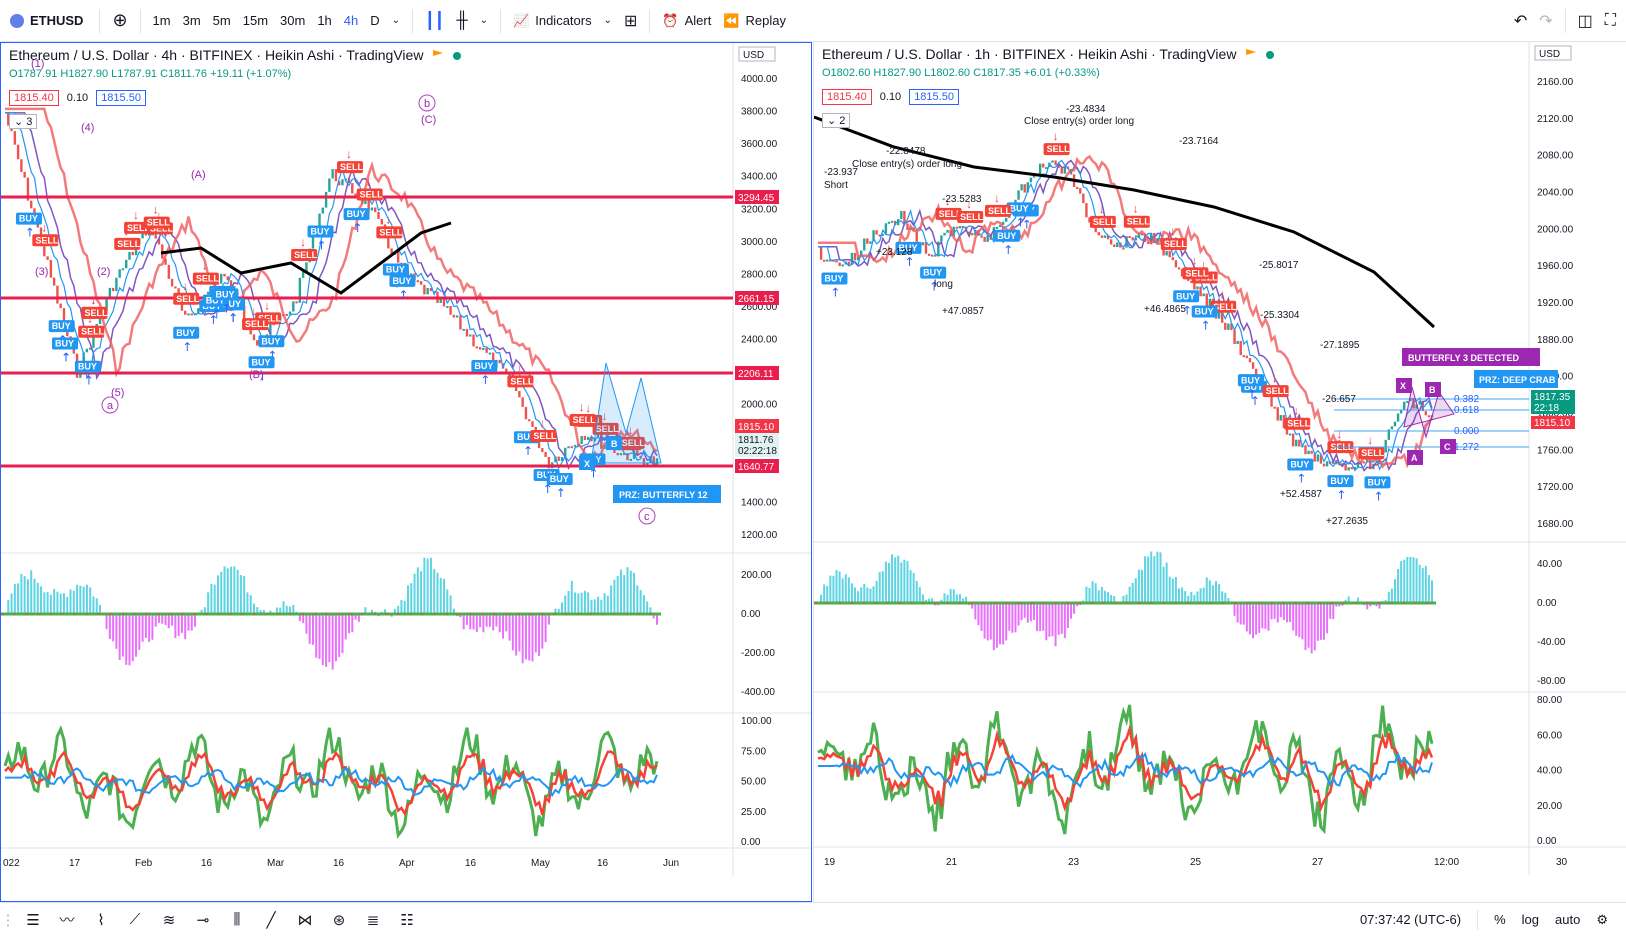 The width and height of the screenshot is (1626, 936). What do you see at coordinates (8, 920) in the screenshot?
I see `drag-handle-icon: ⋮` at bounding box center [8, 920].